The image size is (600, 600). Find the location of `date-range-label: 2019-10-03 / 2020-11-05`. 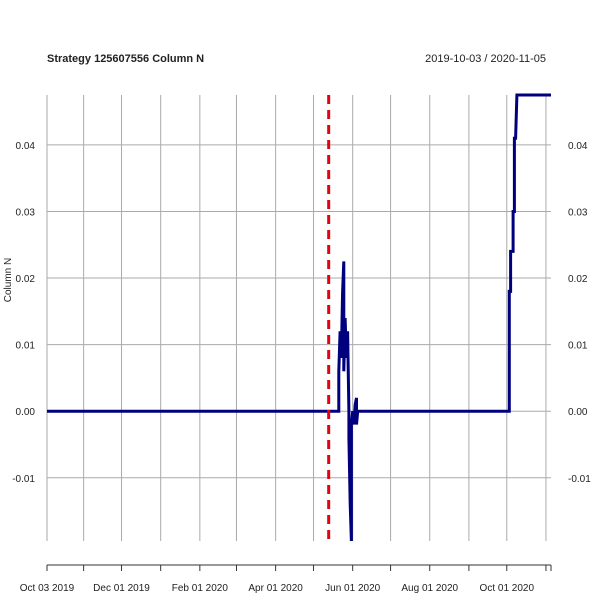

date-range-label: 2019-10-03 / 2020-11-05 is located at coordinates (485, 59).